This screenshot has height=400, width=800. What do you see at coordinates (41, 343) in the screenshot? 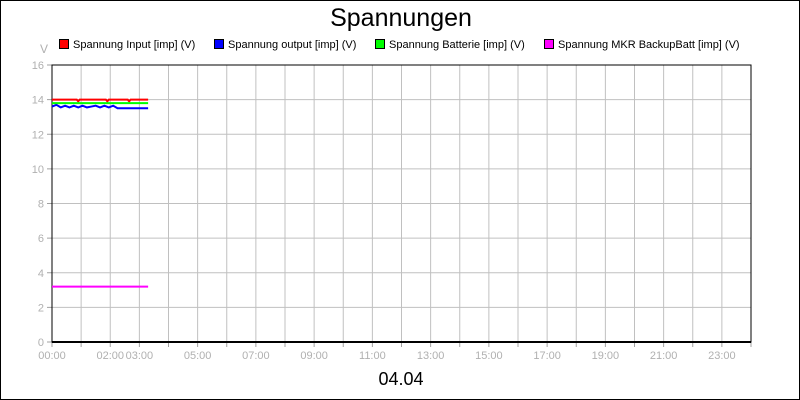
I see `y-tick-label: 0` at bounding box center [41, 343].